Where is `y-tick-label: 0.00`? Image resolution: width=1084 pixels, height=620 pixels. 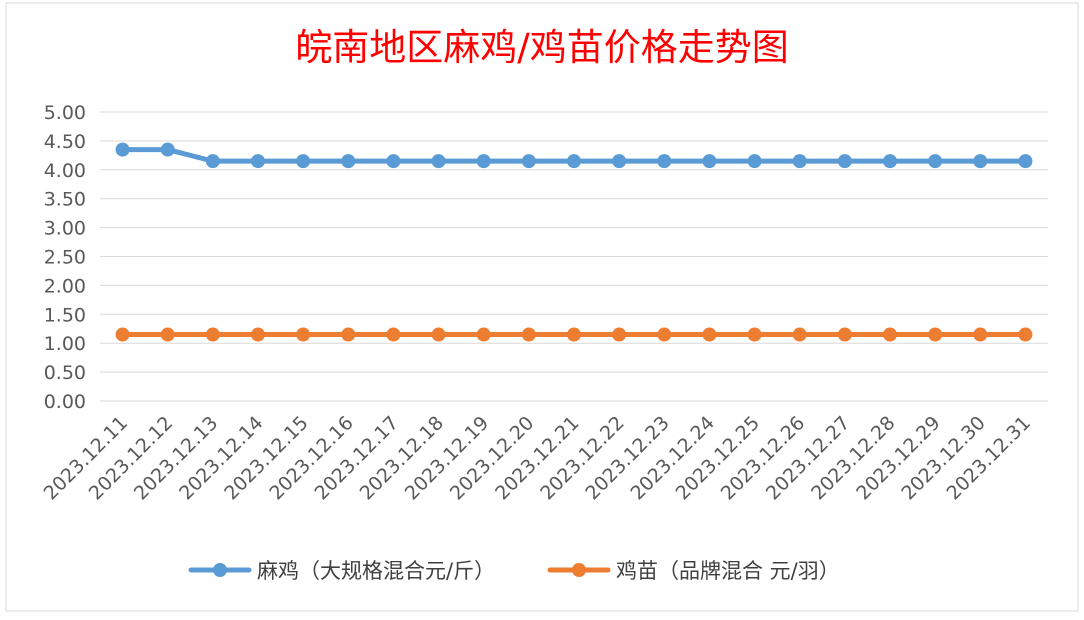
y-tick-label: 0.00 is located at coordinates (65, 402).